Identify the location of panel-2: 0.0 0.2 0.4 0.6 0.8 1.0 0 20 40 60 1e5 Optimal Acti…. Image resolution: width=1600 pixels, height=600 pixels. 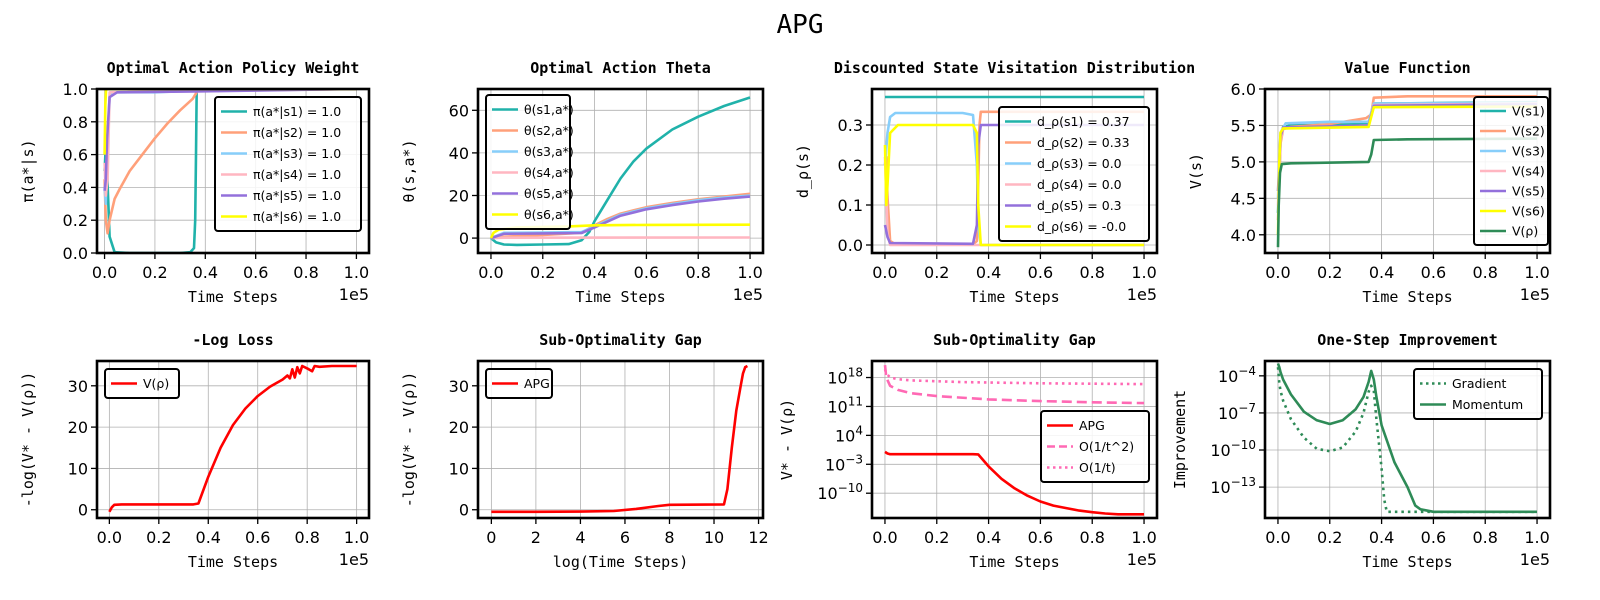
(582, 182).